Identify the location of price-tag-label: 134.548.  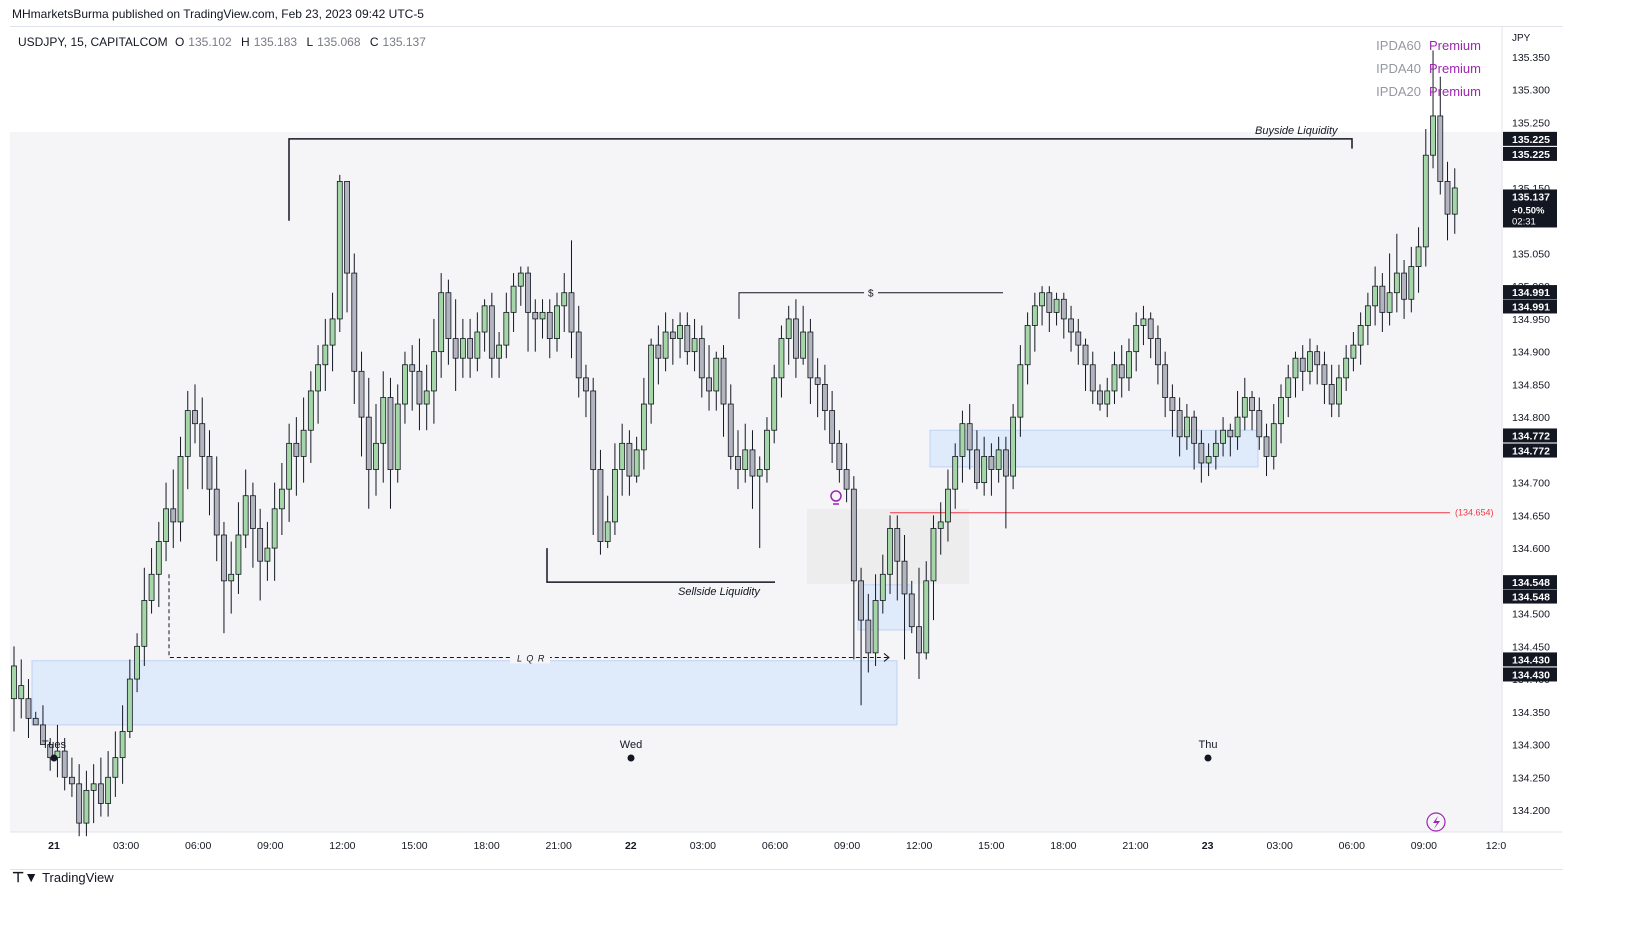
(1531, 583).